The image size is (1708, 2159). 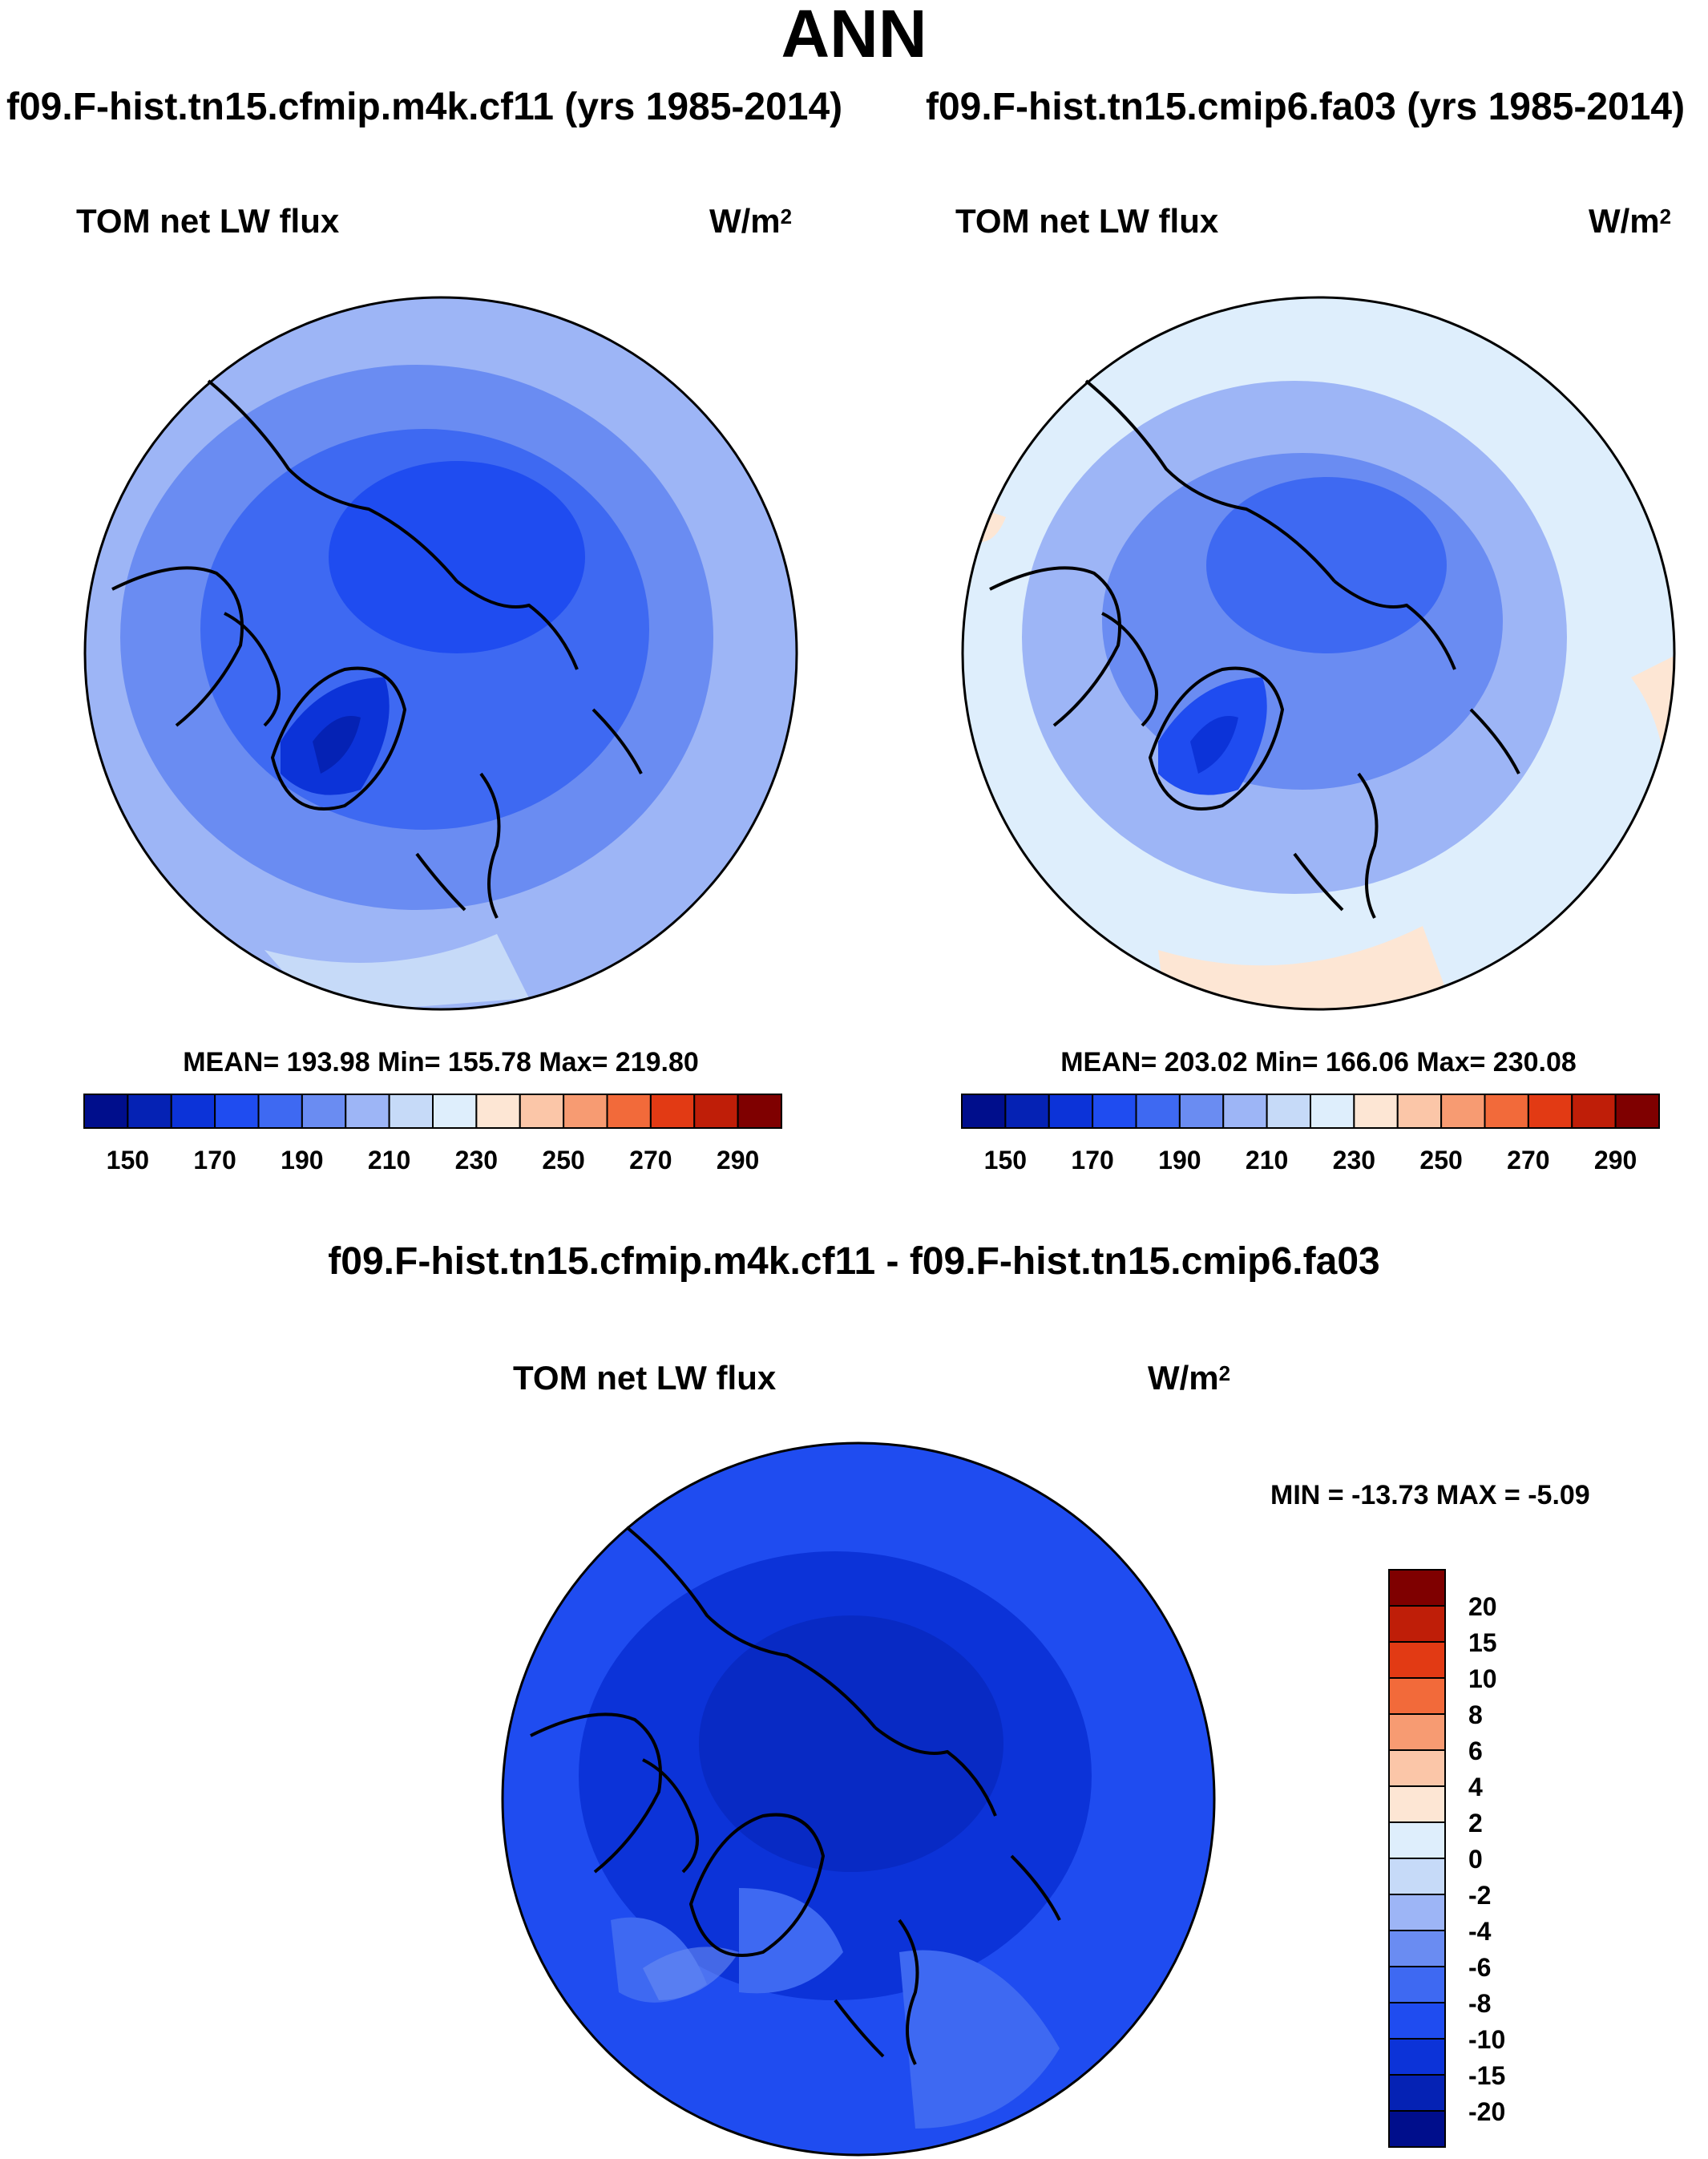 I want to click on colorbar-tick-label: -6, so click(x=1479, y=1967).